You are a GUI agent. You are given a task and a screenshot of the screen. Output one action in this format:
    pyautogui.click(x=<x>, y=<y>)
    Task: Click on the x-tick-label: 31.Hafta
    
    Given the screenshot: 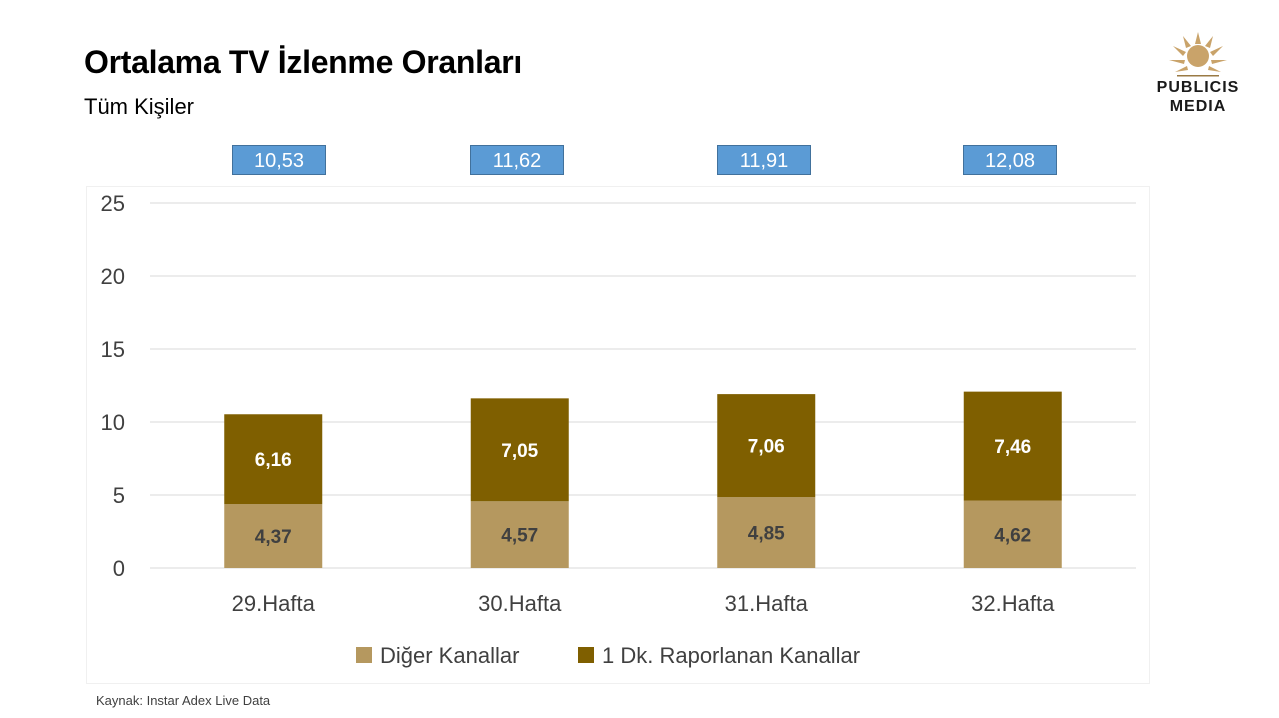 What is the action you would take?
    pyautogui.click(x=767, y=603)
    